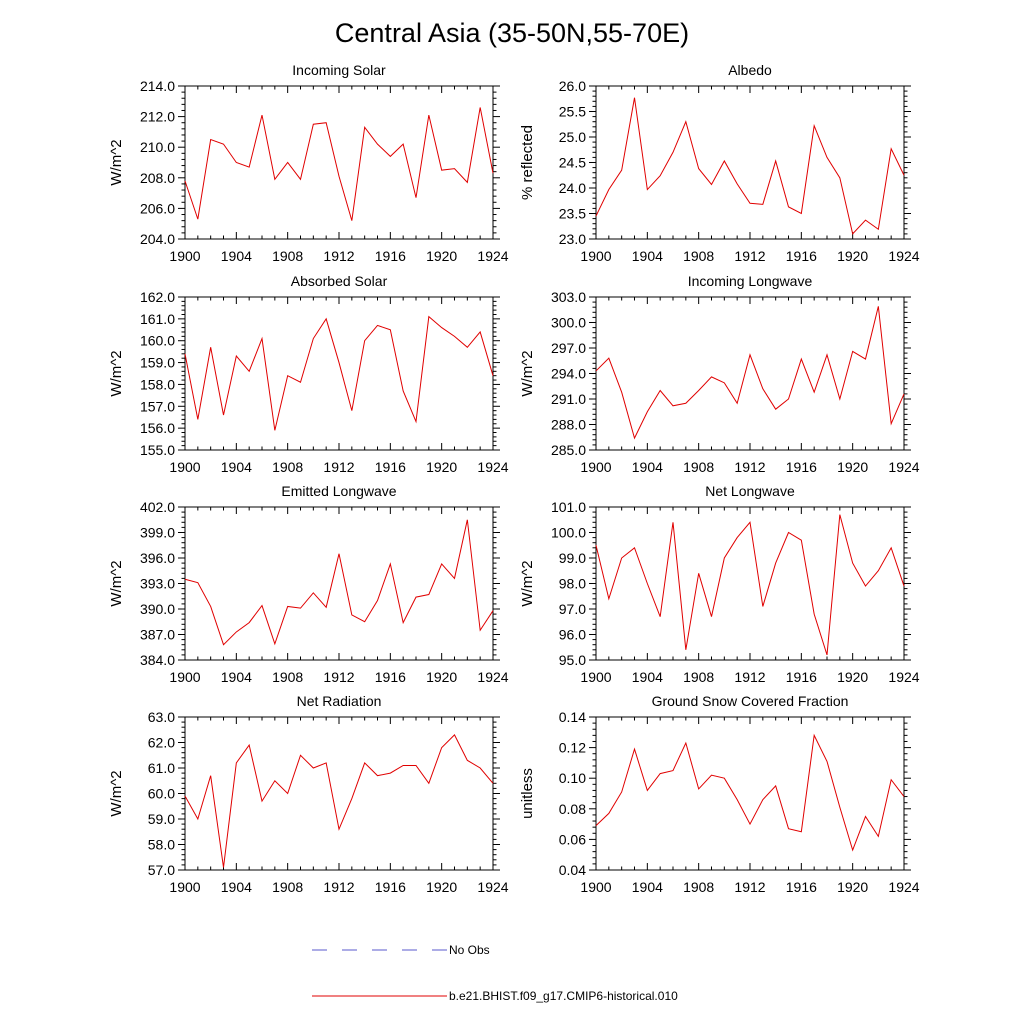 The width and height of the screenshot is (1024, 1024). What do you see at coordinates (572, 839) in the screenshot?
I see `y-tick-label: 0.06` at bounding box center [572, 839].